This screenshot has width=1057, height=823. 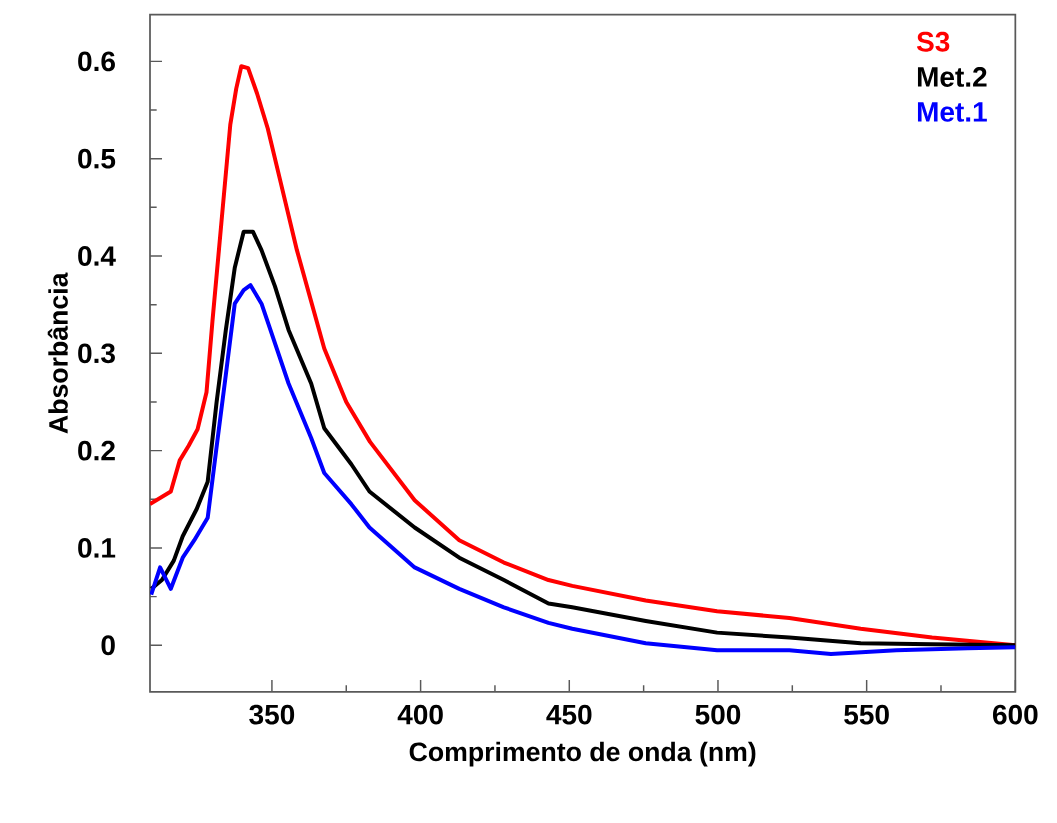 What do you see at coordinates (952, 112) in the screenshot?
I see `text: Met.1` at bounding box center [952, 112].